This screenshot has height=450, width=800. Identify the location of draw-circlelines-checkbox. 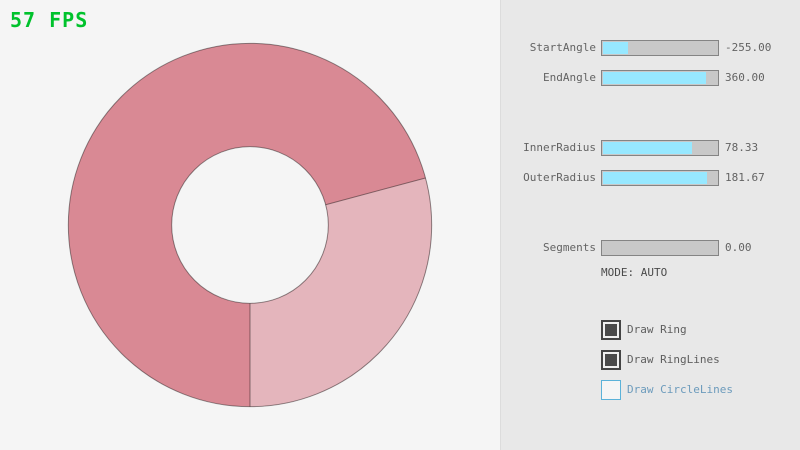
(611, 390).